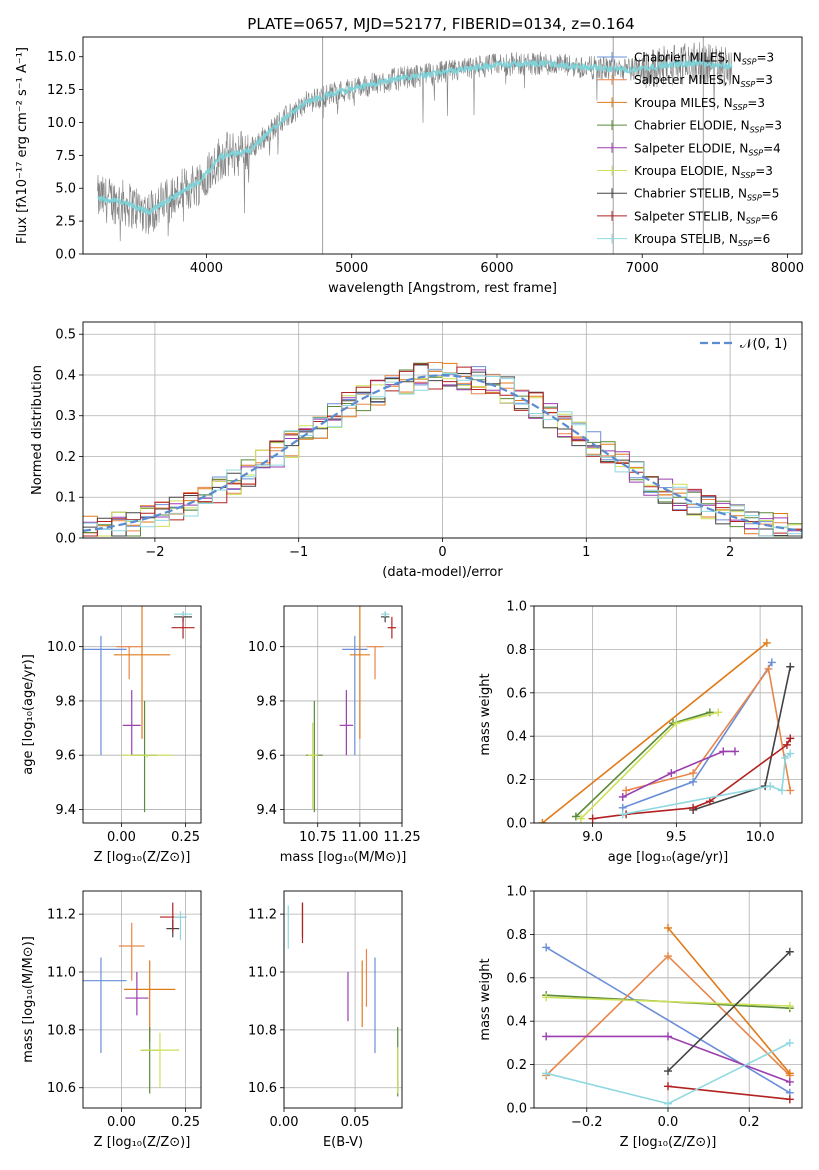 Image resolution: width=819 pixels, height=1170 pixels. I want to click on y-tick-label: 11.0, so click(262, 973).